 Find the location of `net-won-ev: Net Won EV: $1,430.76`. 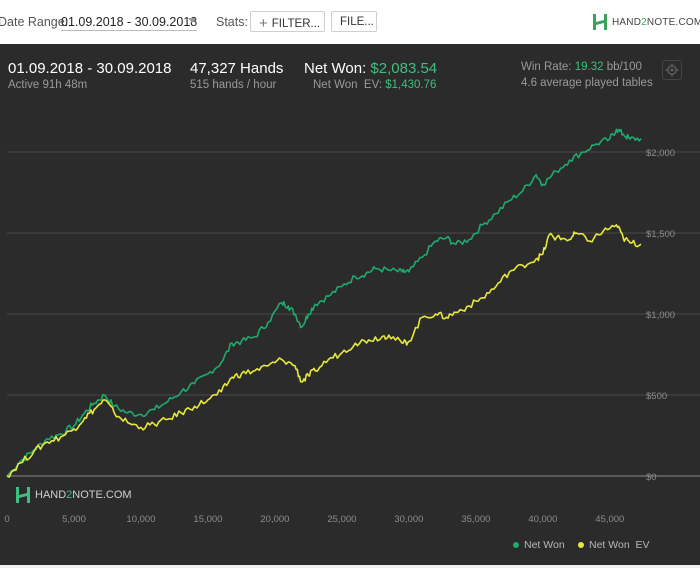

net-won-ev: Net Won EV: $1,430.76 is located at coordinates (374, 85).